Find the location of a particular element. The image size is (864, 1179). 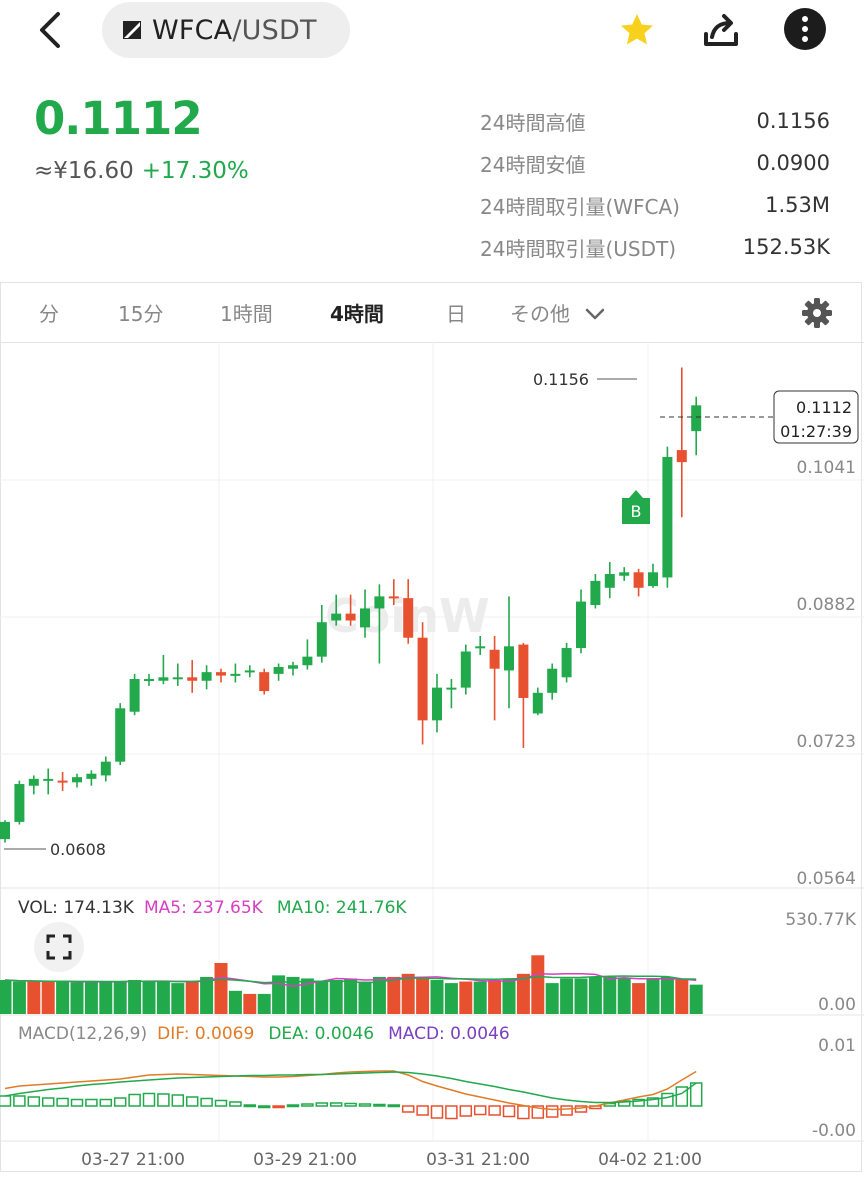

tab-minute: 分 is located at coordinates (49, 314).